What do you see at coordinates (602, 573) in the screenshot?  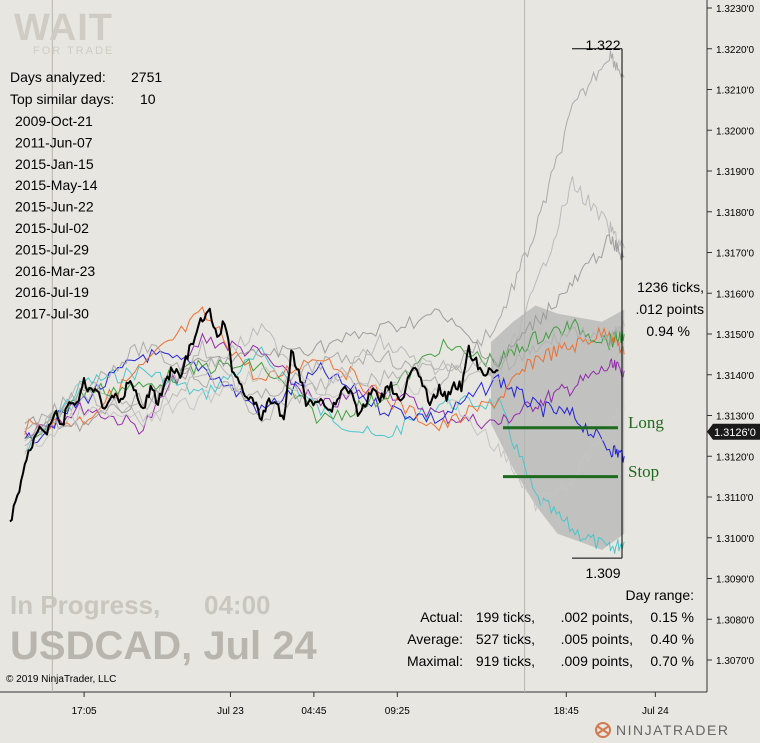 I see `range-low-label: 1.309` at bounding box center [602, 573].